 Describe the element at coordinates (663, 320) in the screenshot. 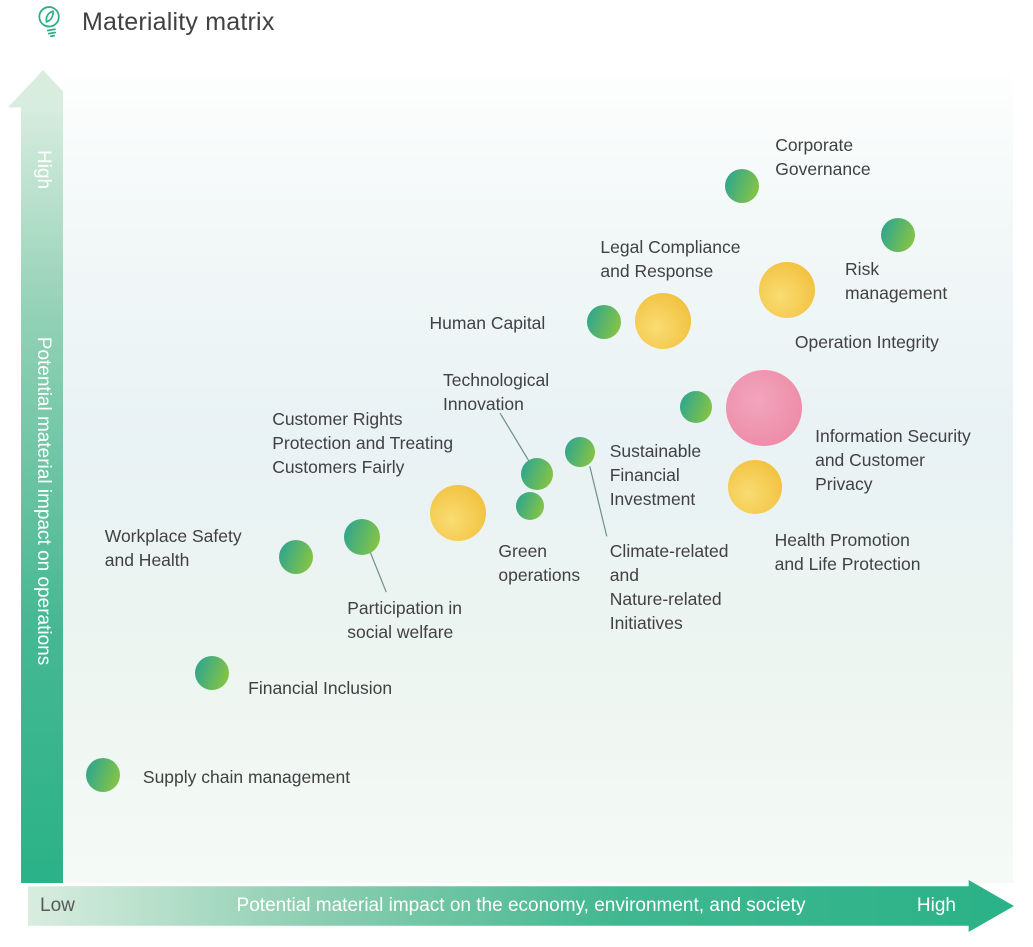

I see `bubble-legal-compliance-and-response` at that location.